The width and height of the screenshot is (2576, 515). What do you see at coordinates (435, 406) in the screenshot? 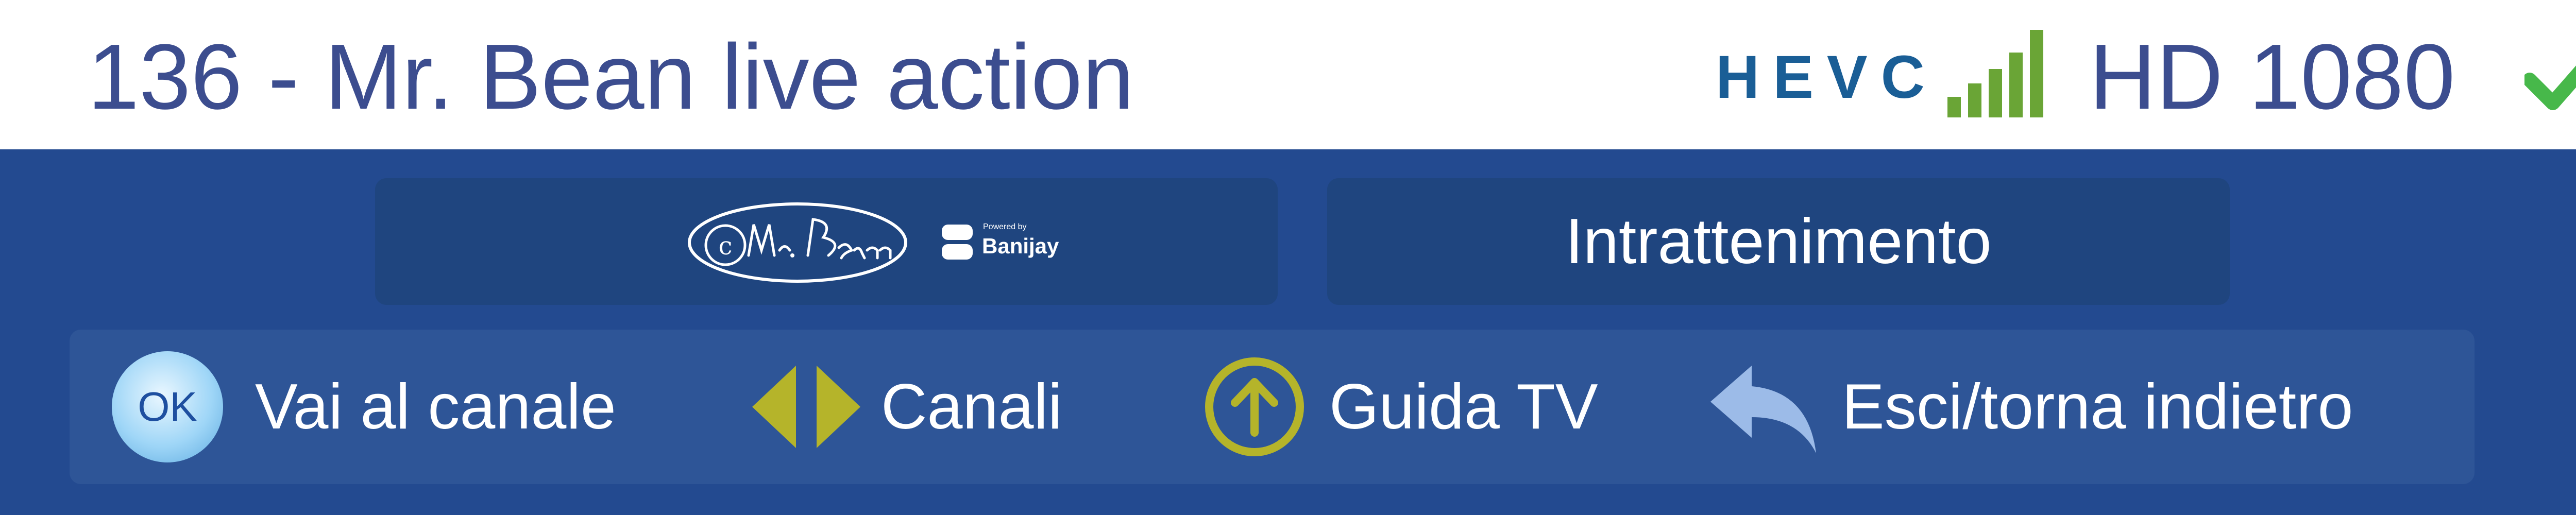
I see `goto-channel-label: Vai al canale` at bounding box center [435, 406].